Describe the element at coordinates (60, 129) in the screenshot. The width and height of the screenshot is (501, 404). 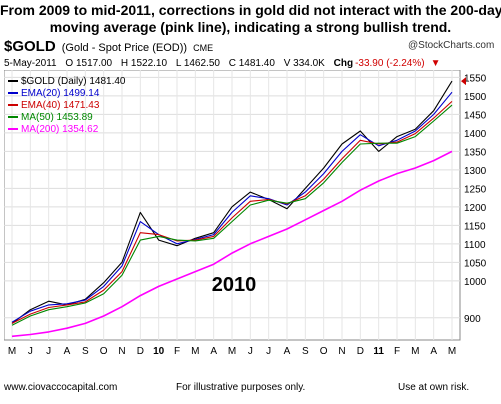
I see `legend-entry: MA(200) 1354.62` at that location.